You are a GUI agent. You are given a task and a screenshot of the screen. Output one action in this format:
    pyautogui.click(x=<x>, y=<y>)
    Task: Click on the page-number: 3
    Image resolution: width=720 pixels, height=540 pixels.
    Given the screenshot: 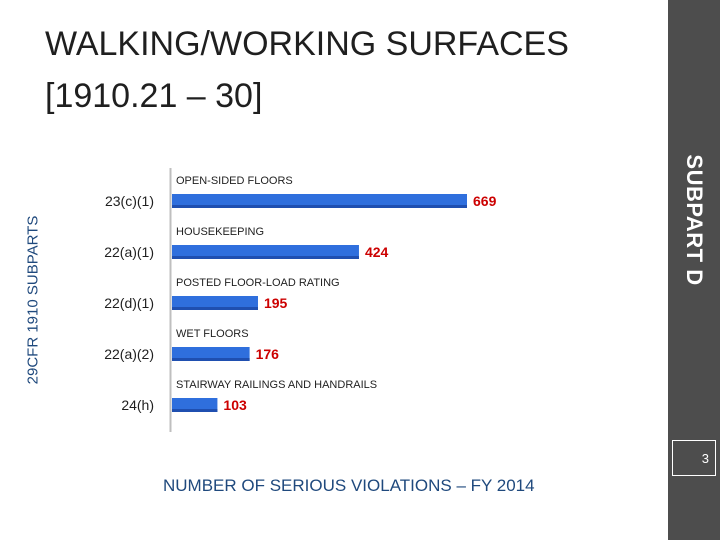 What is the action you would take?
    pyautogui.click(x=705, y=458)
    